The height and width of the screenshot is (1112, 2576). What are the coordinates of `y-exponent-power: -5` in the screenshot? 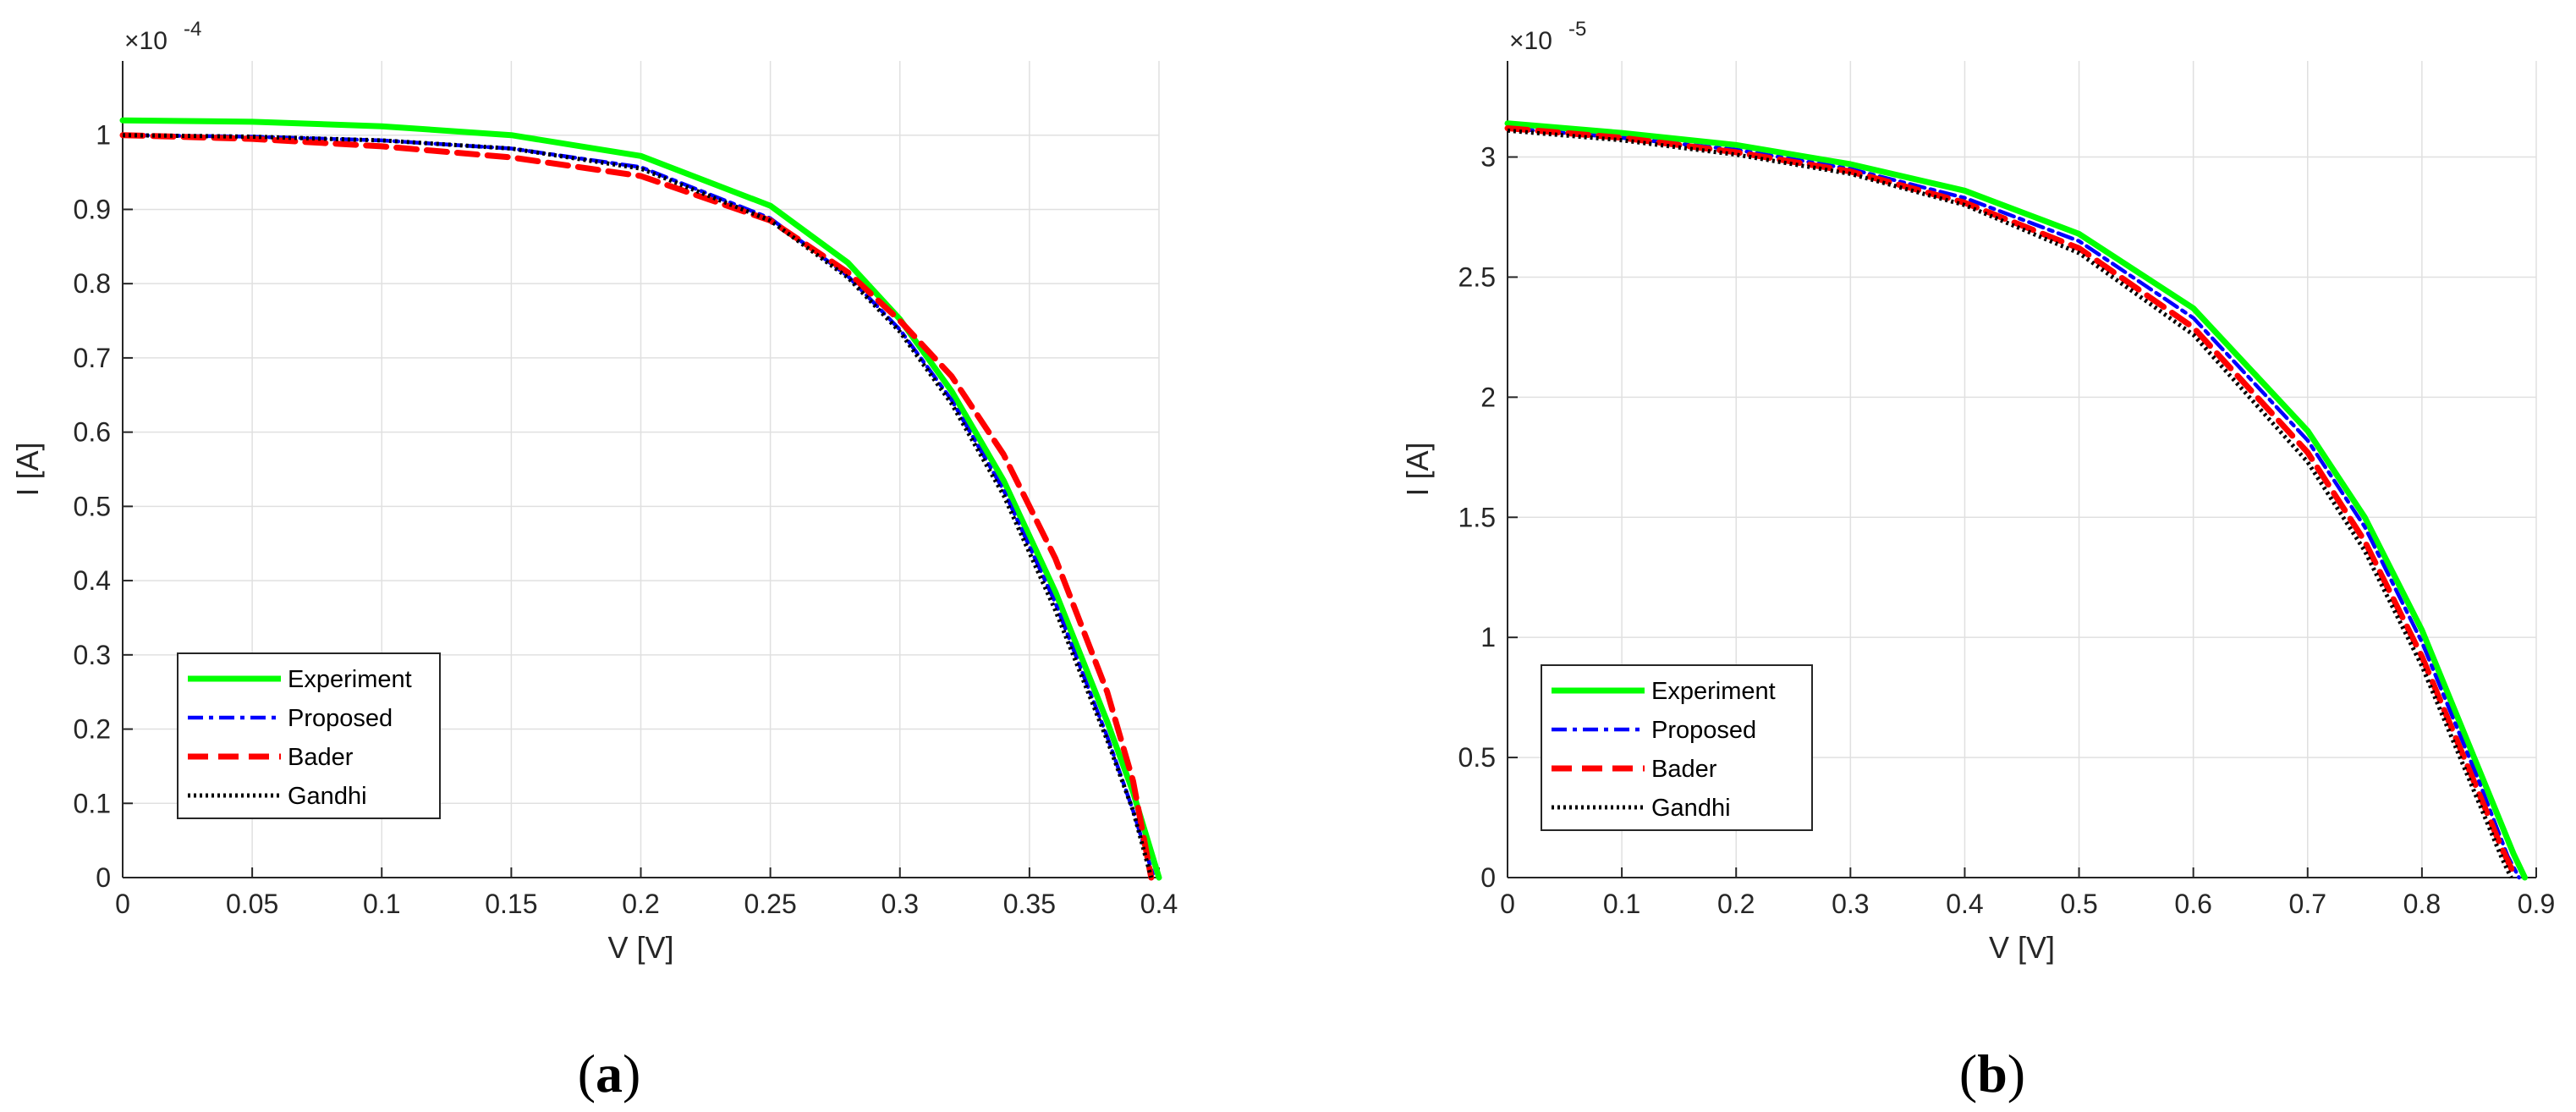 It's located at (1577, 29).